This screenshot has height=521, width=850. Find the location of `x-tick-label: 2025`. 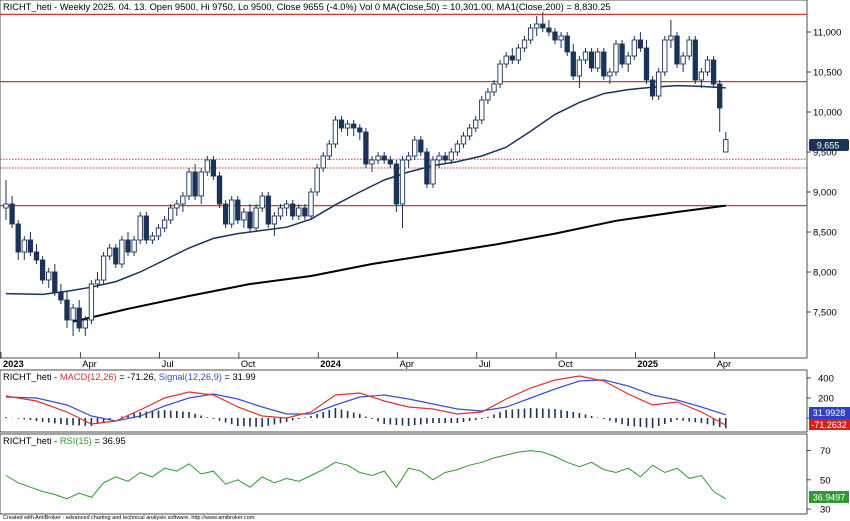

x-tick-label: 2025 is located at coordinates (647, 364).